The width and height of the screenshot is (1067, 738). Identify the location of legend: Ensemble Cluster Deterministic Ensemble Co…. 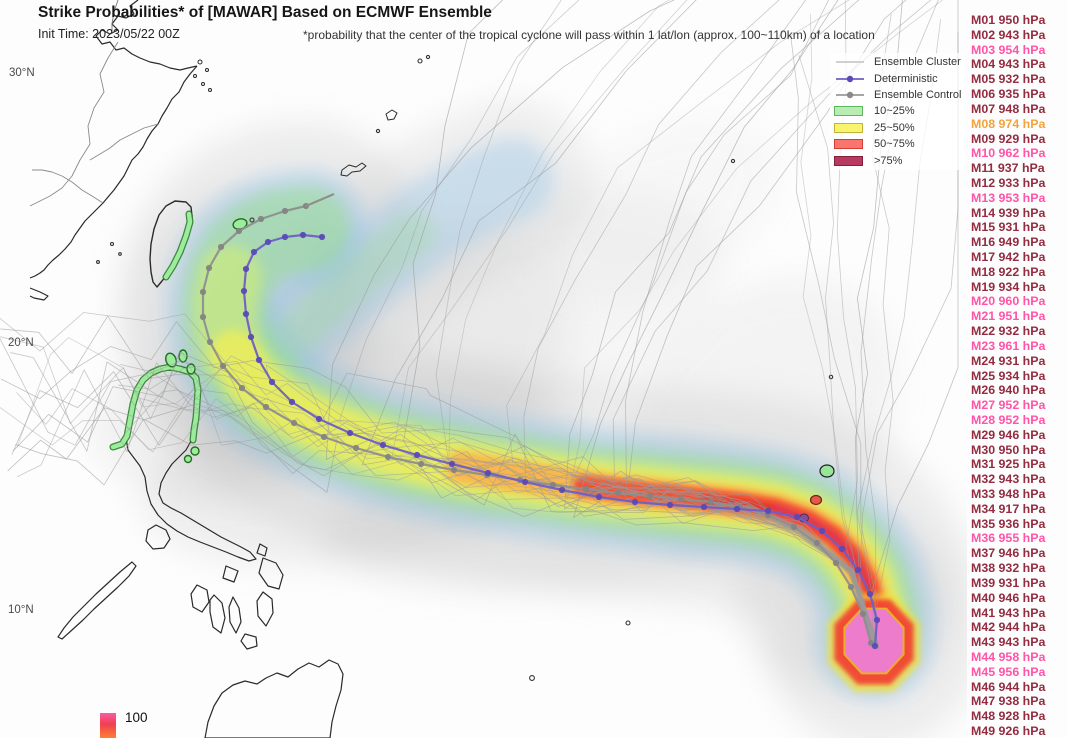
(898, 111).